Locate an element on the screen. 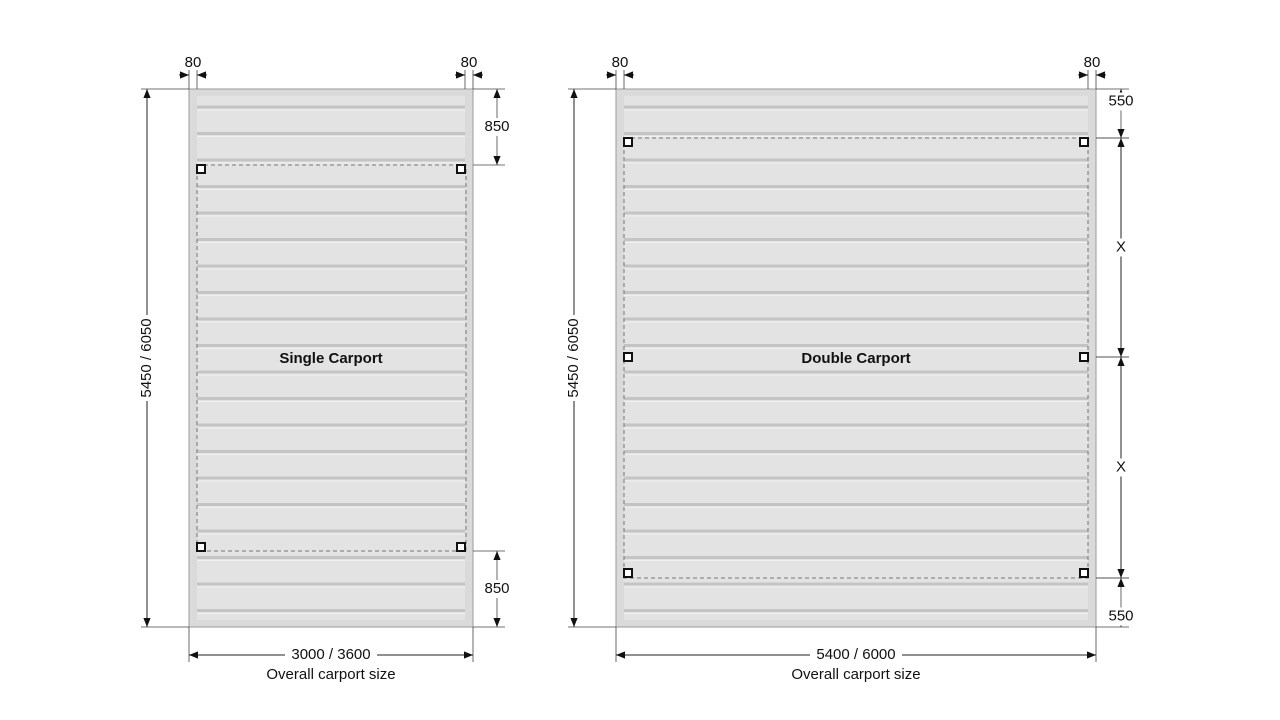 The height and width of the screenshot is (720, 1280). carport-label: Single Carport is located at coordinates (330, 358).